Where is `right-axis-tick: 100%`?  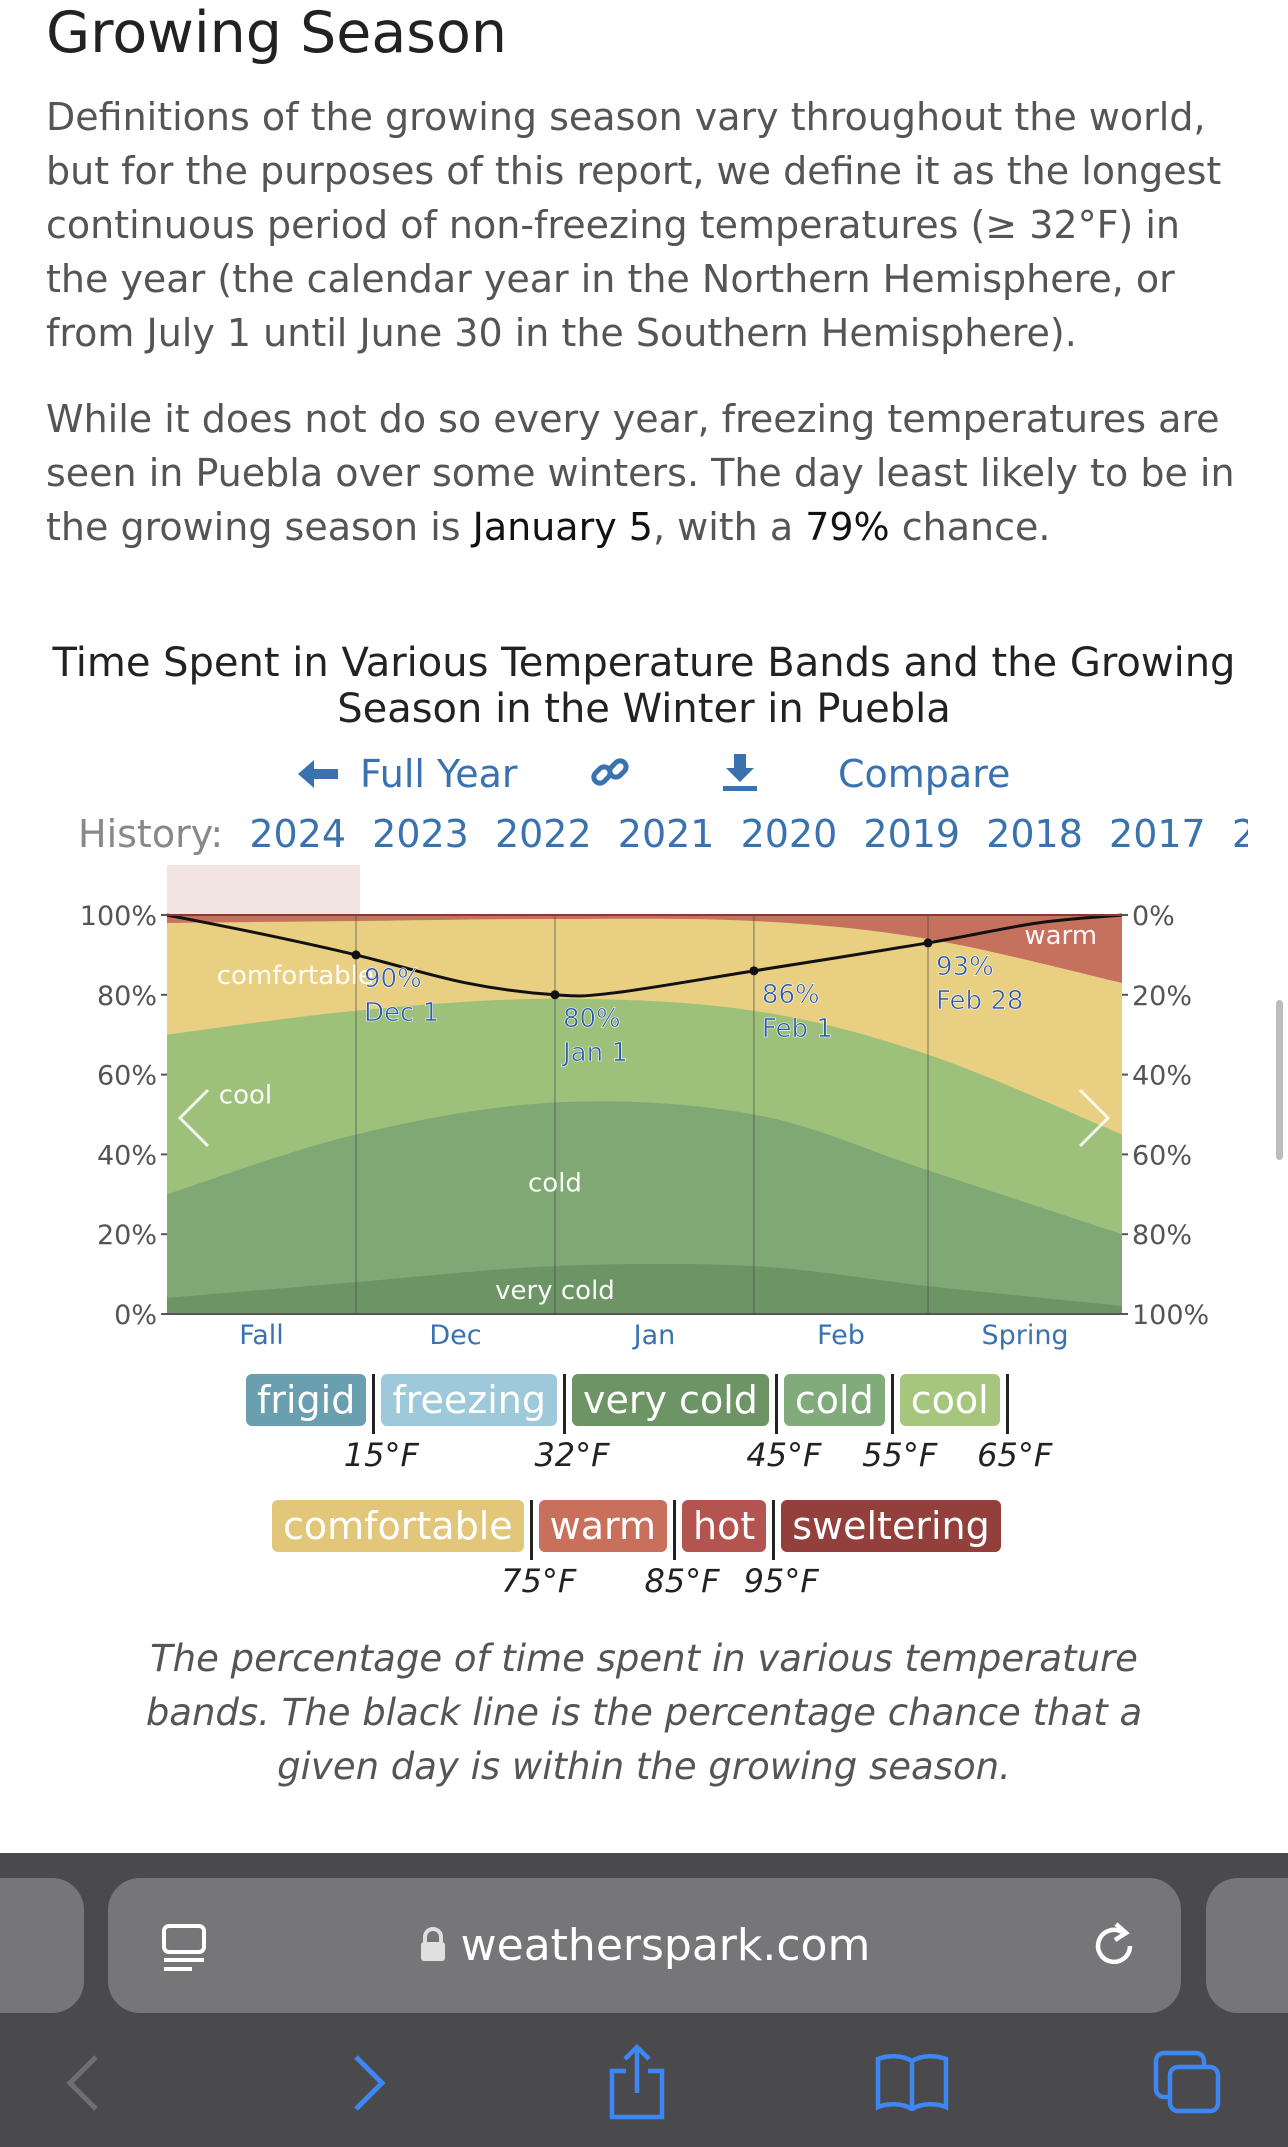 right-axis-tick: 100% is located at coordinates (1170, 1315).